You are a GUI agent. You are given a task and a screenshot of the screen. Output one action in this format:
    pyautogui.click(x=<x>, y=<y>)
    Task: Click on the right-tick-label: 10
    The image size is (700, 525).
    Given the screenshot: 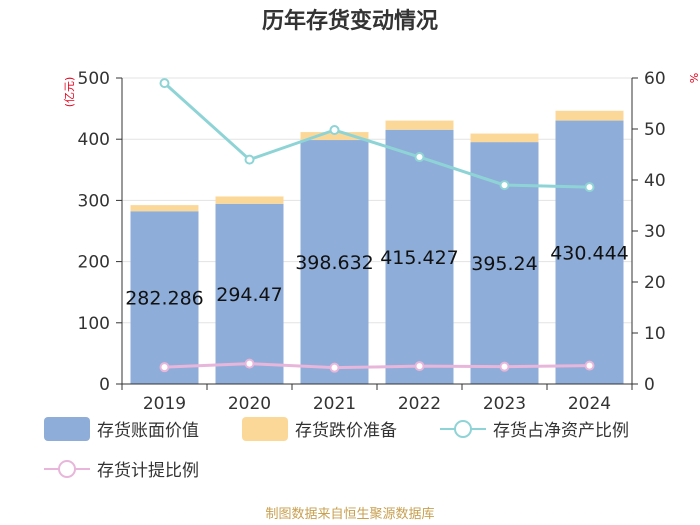 What is the action you would take?
    pyautogui.click(x=655, y=334)
    